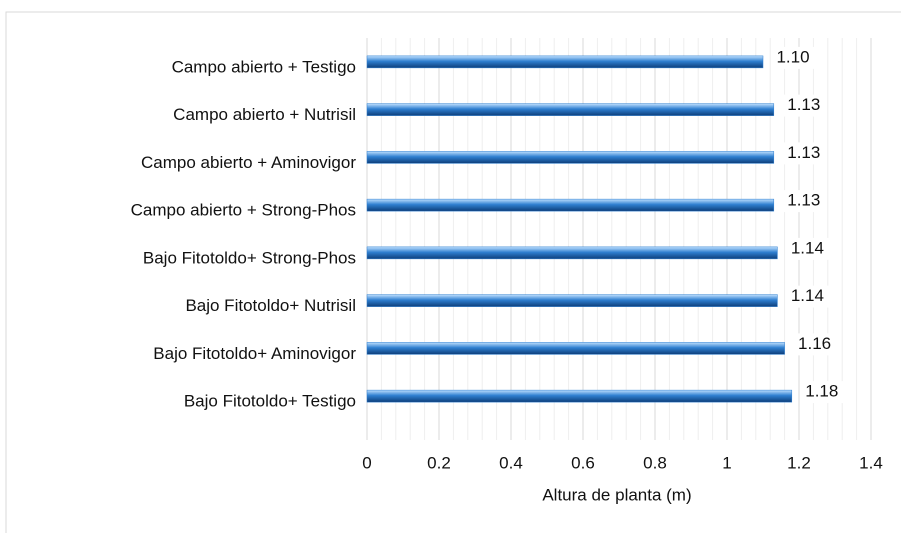  I want to click on data-label: 1.18, so click(821, 391).